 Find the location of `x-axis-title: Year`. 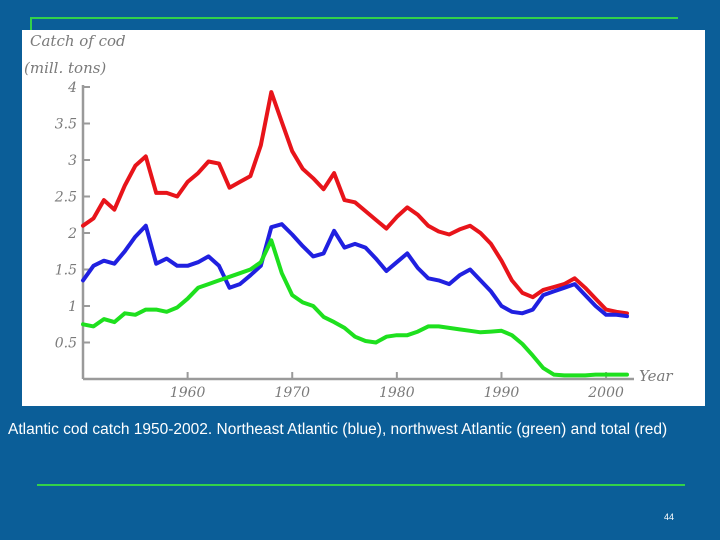

x-axis-title: Year is located at coordinates (656, 376).